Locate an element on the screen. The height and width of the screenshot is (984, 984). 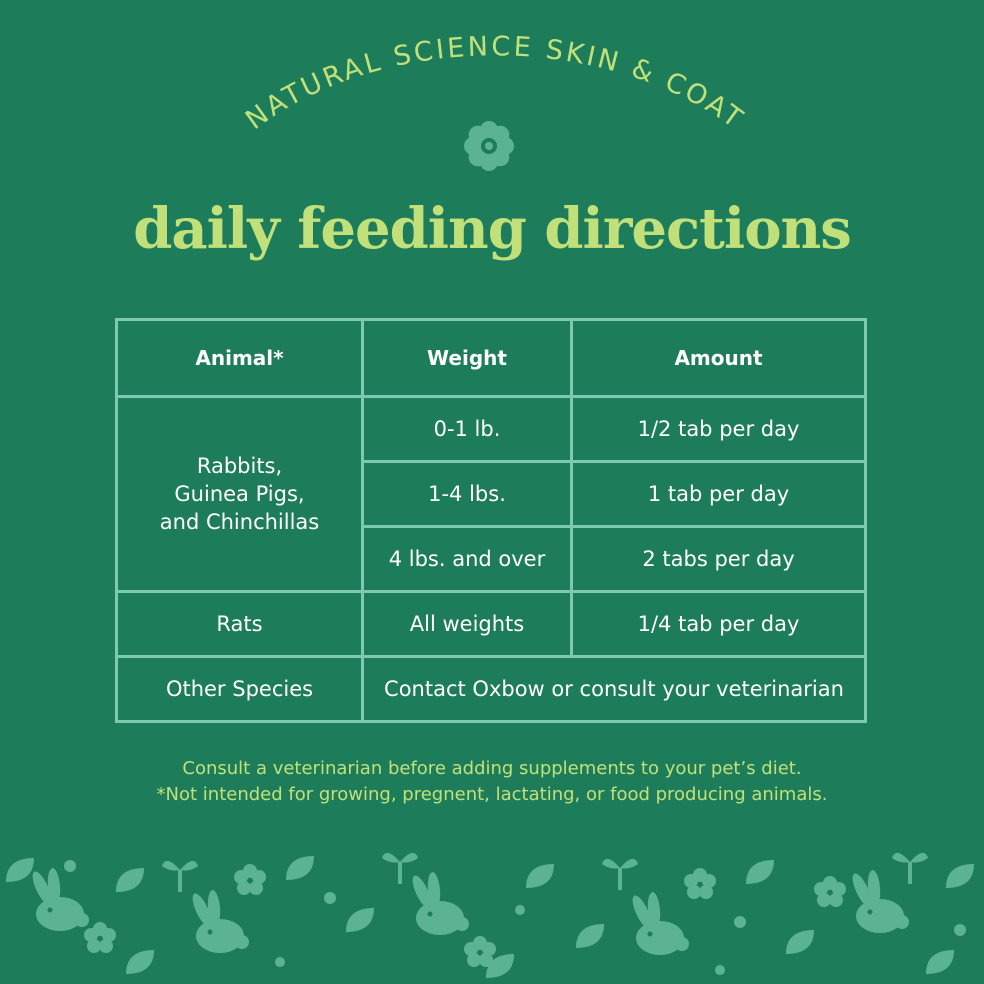
animal-line: Guinea Pigs, is located at coordinates (239, 494).